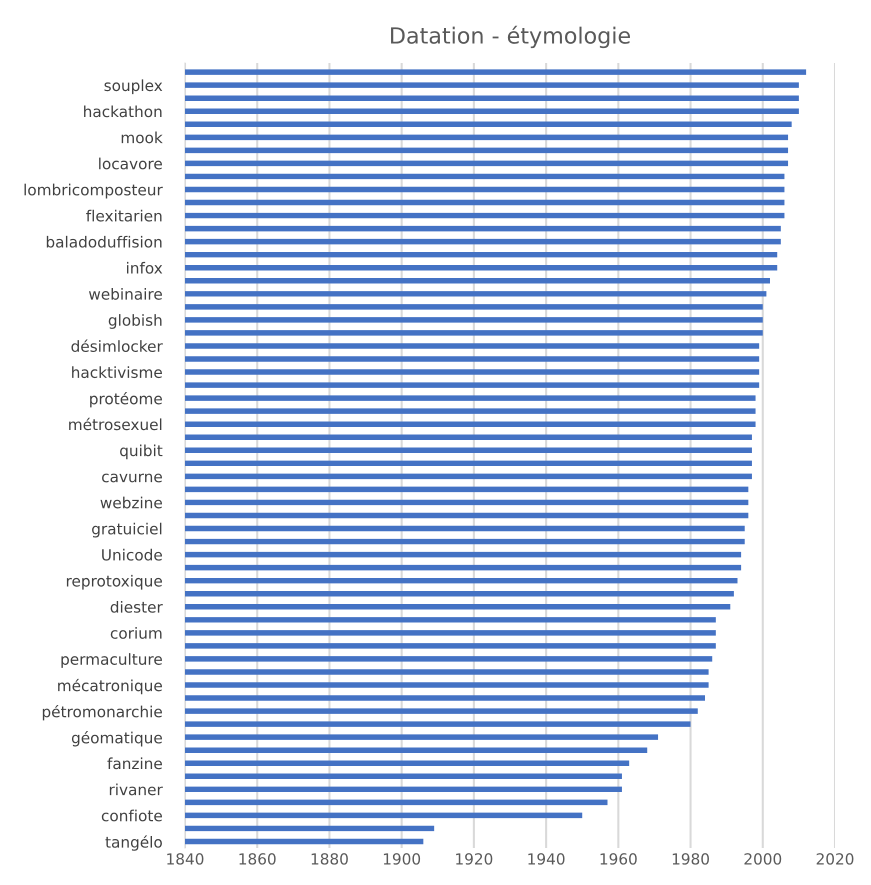 This screenshot has width=871, height=885. What do you see at coordinates (93, 191) in the screenshot?
I see `y-tick-label: lombricomposteur` at bounding box center [93, 191].